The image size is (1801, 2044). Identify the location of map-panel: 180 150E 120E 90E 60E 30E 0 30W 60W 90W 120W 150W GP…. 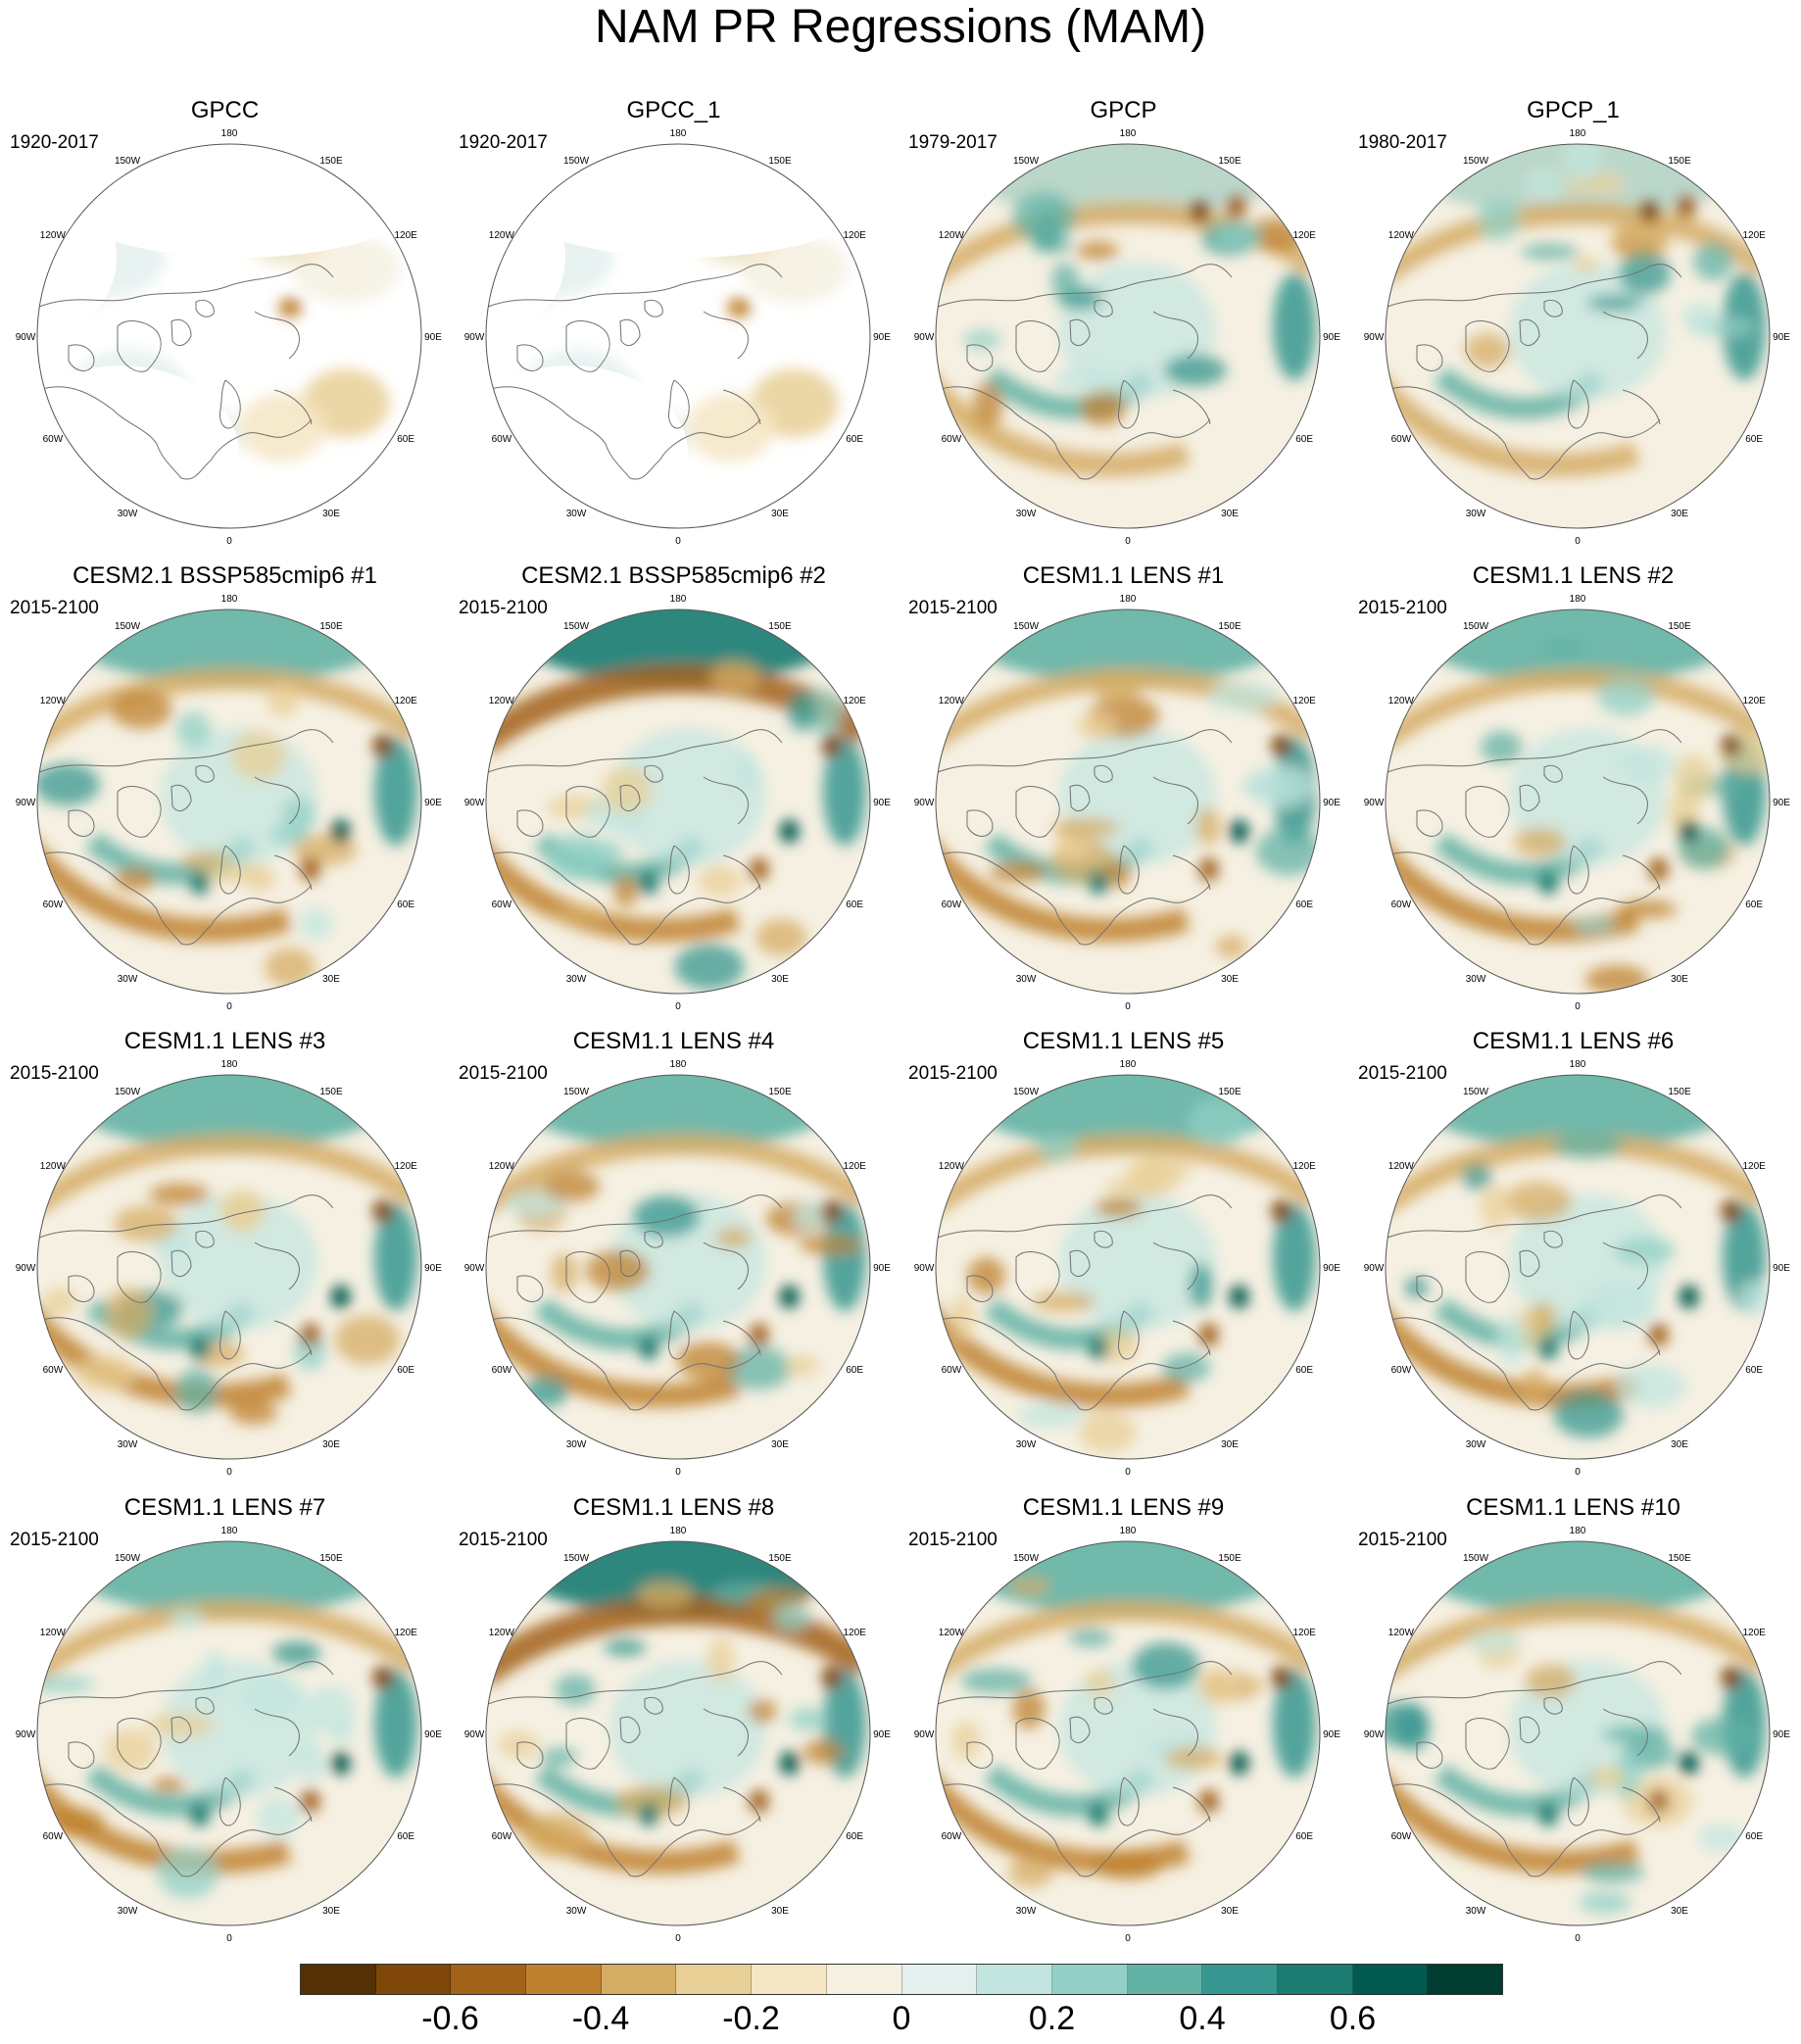
(1123, 328).